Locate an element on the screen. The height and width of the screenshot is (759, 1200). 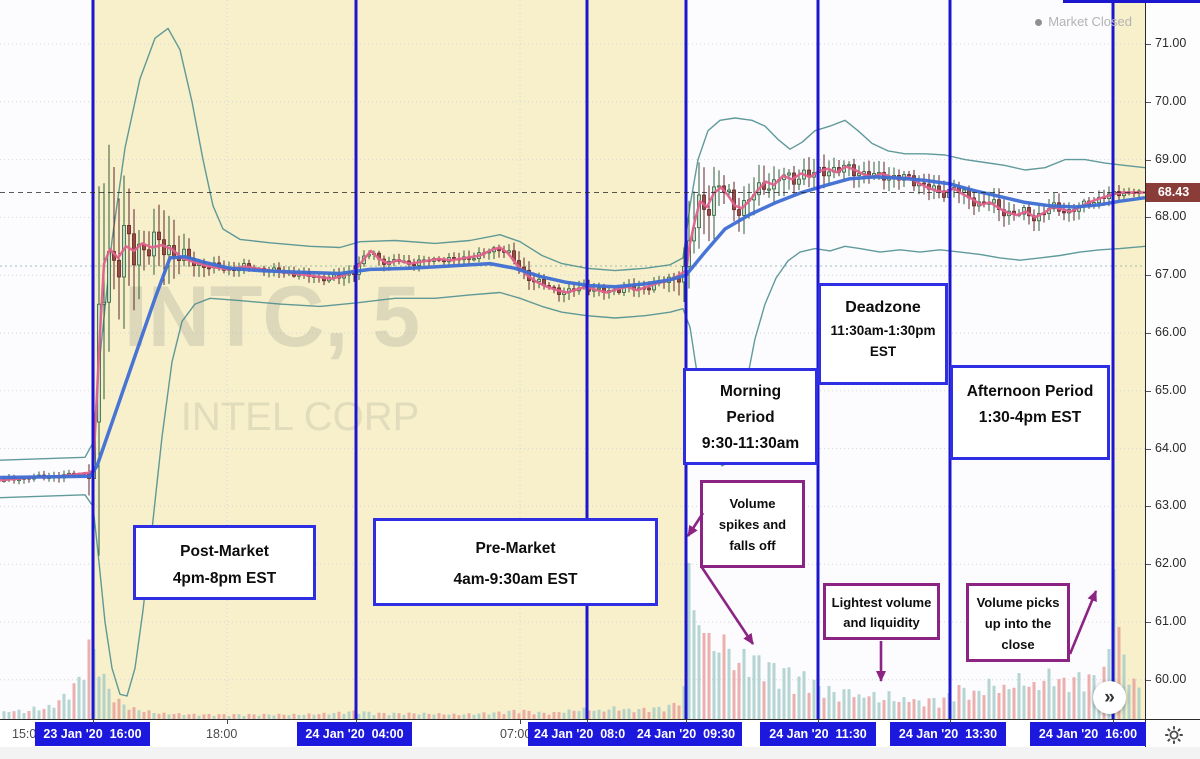
time-label-highlighted: 24 Jan '20 04:00 is located at coordinates (354, 734).